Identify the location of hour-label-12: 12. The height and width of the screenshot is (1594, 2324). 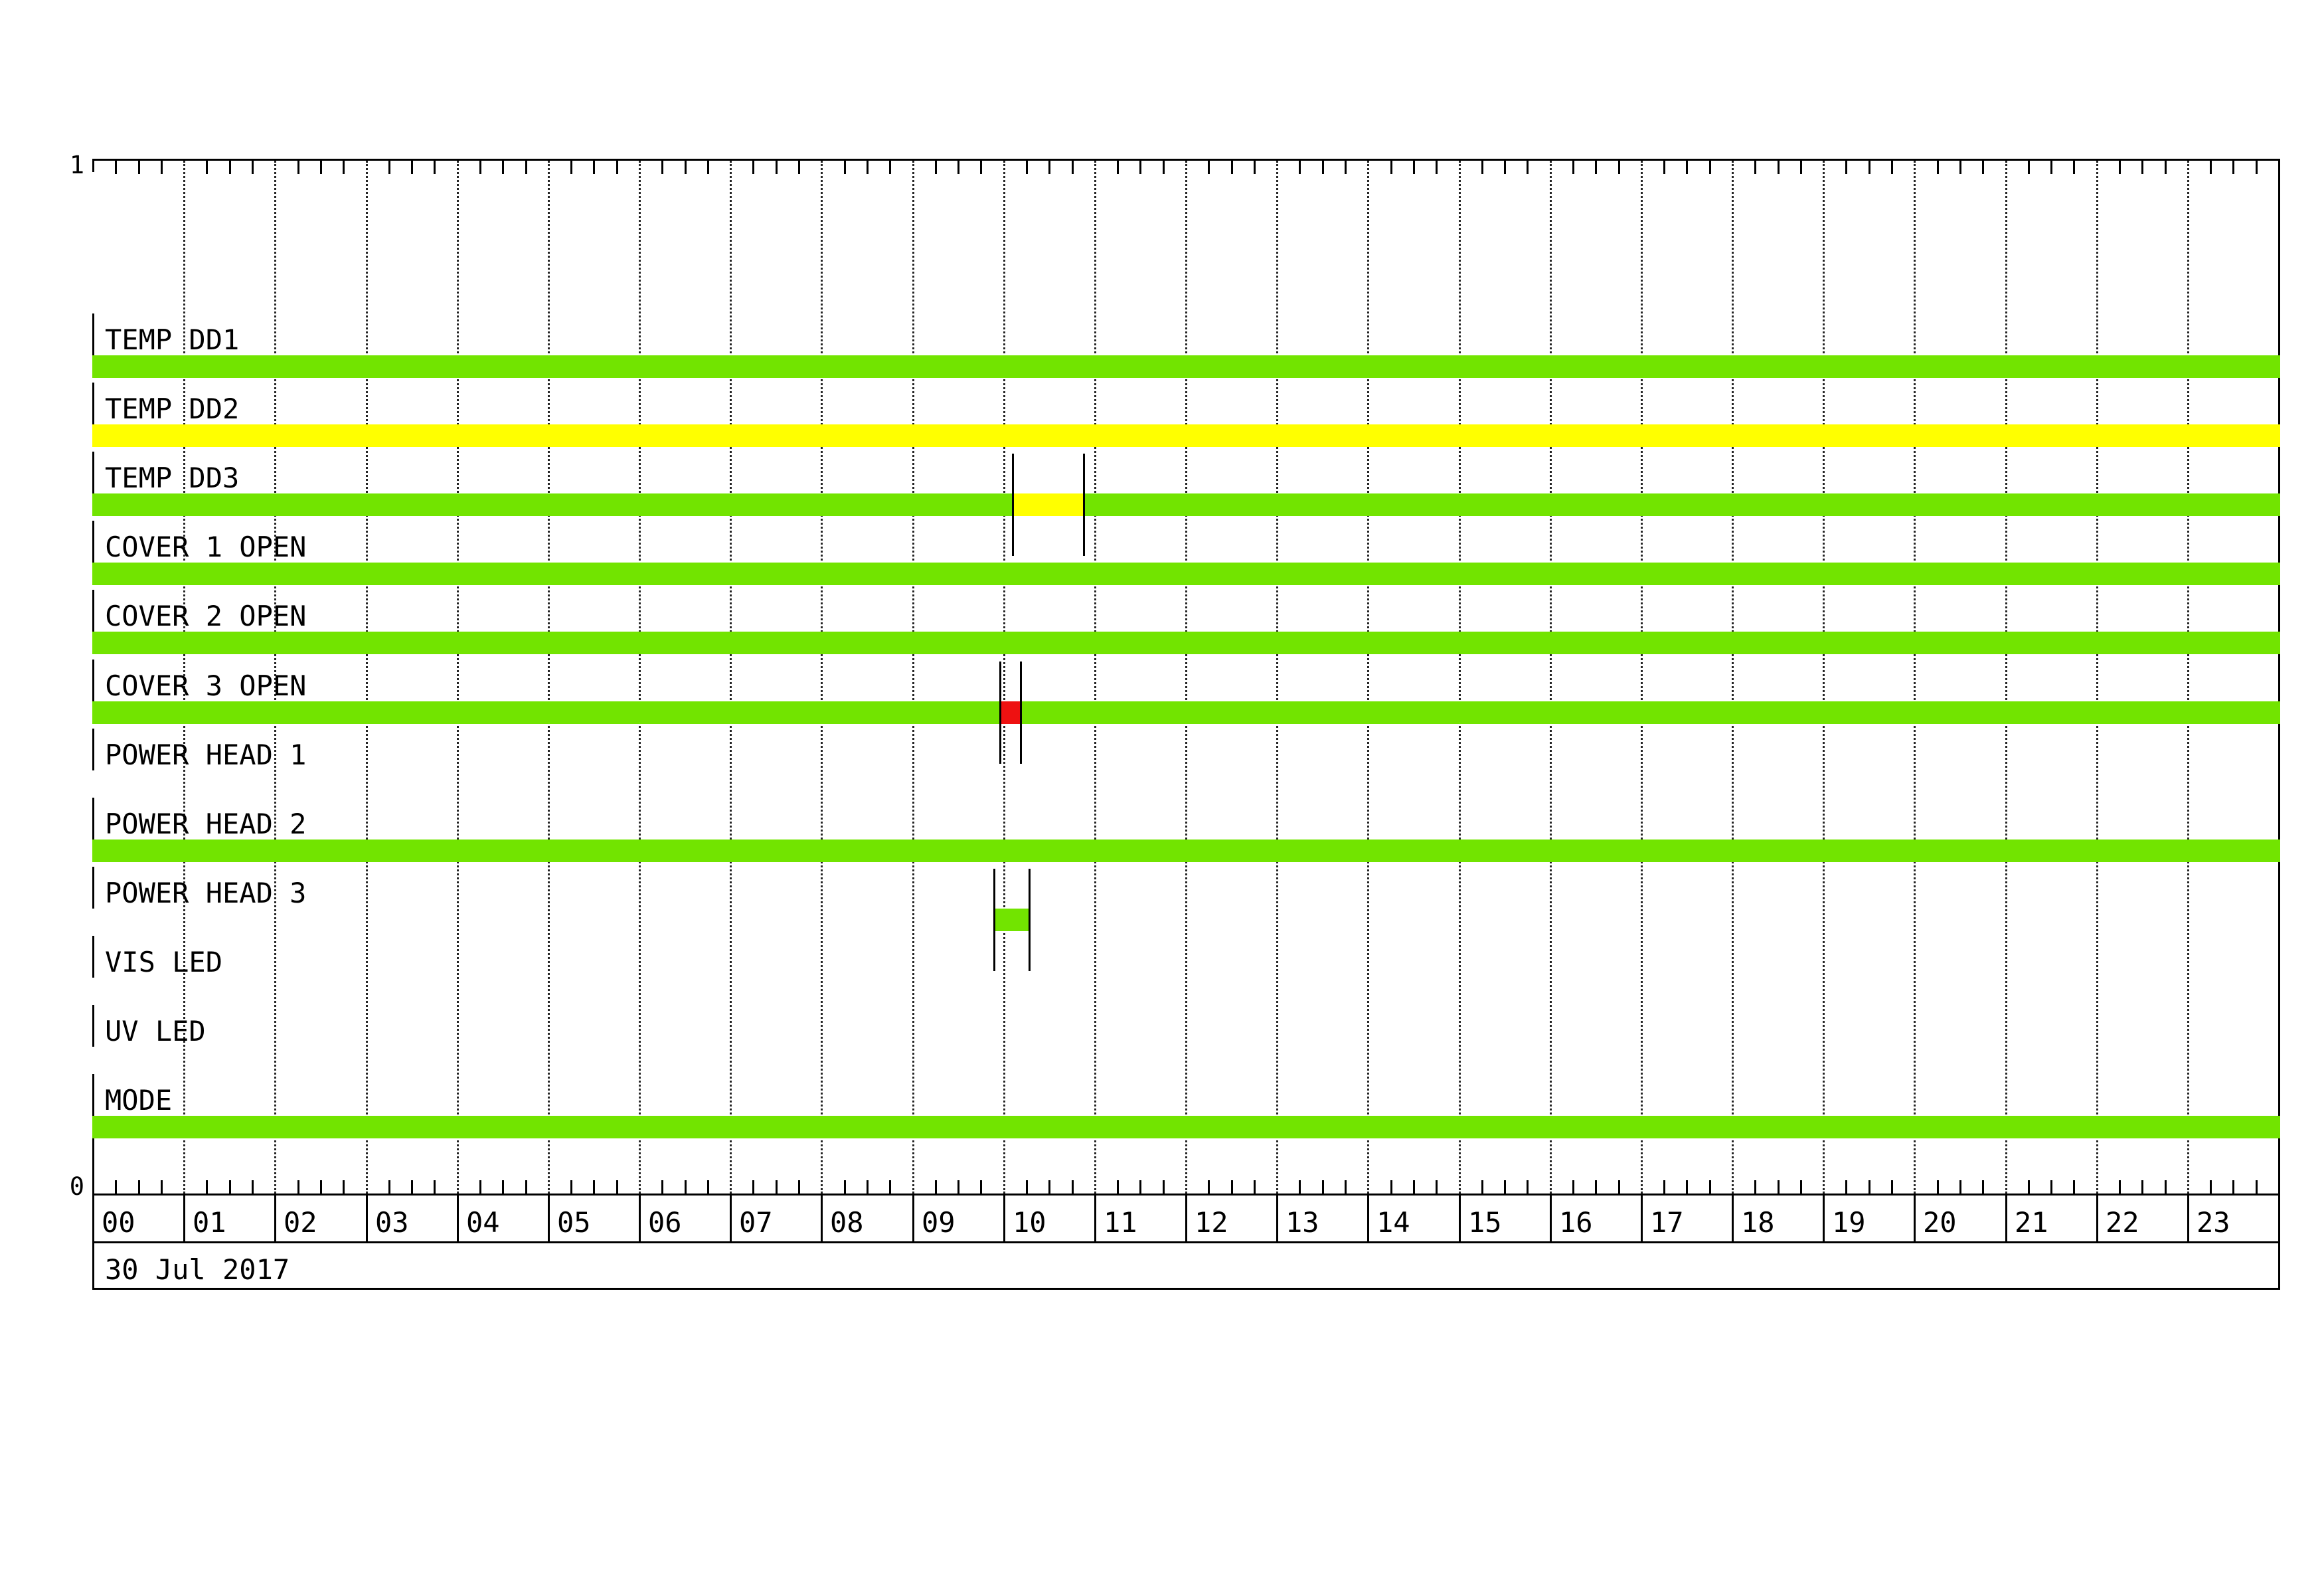
(1211, 1222).